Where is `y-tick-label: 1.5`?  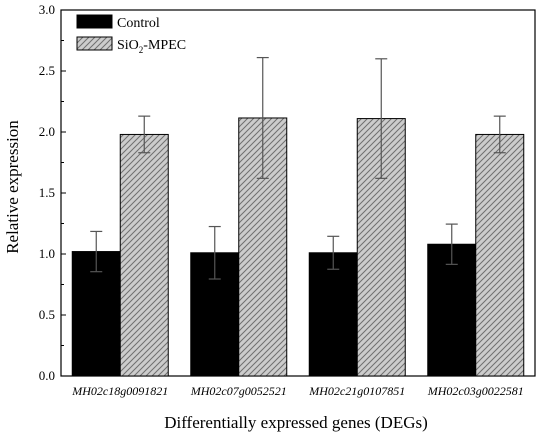 y-tick-label: 1.5 is located at coordinates (47, 192).